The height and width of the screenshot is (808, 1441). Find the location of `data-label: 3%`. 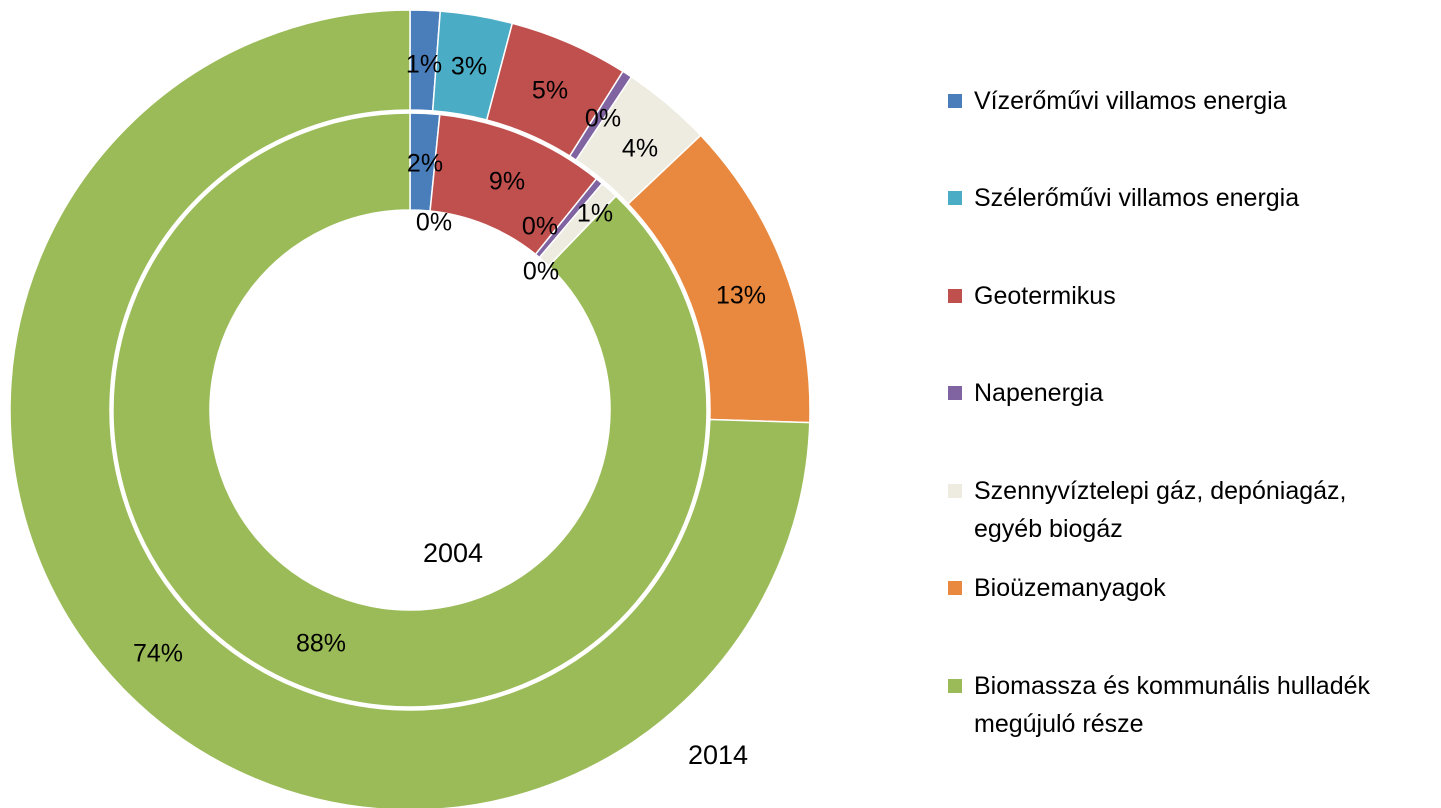

data-label: 3% is located at coordinates (469, 67).